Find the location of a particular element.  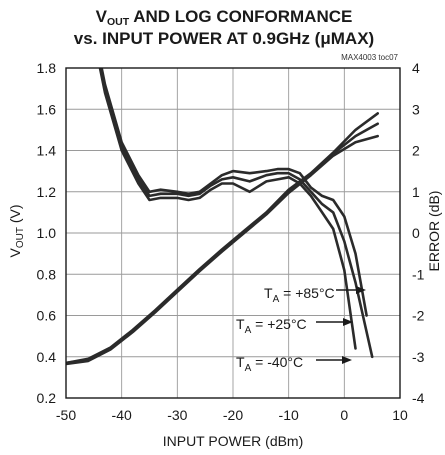

x-tick-label: -30 is located at coordinates (177, 415).